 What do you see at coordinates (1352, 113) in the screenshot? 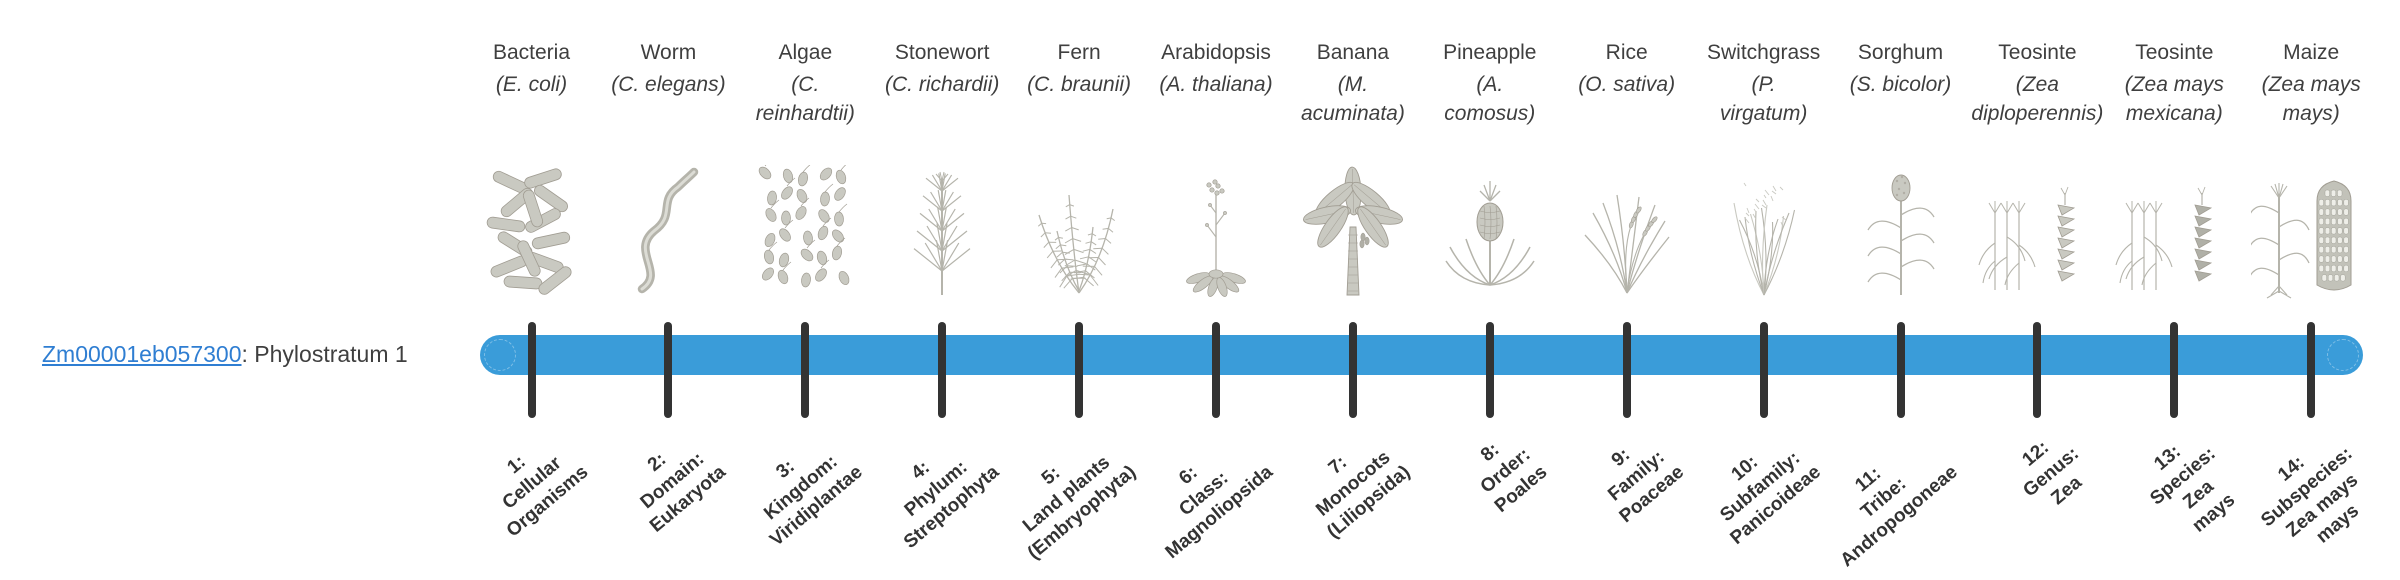
I see `species-line: acuminata)` at bounding box center [1352, 113].